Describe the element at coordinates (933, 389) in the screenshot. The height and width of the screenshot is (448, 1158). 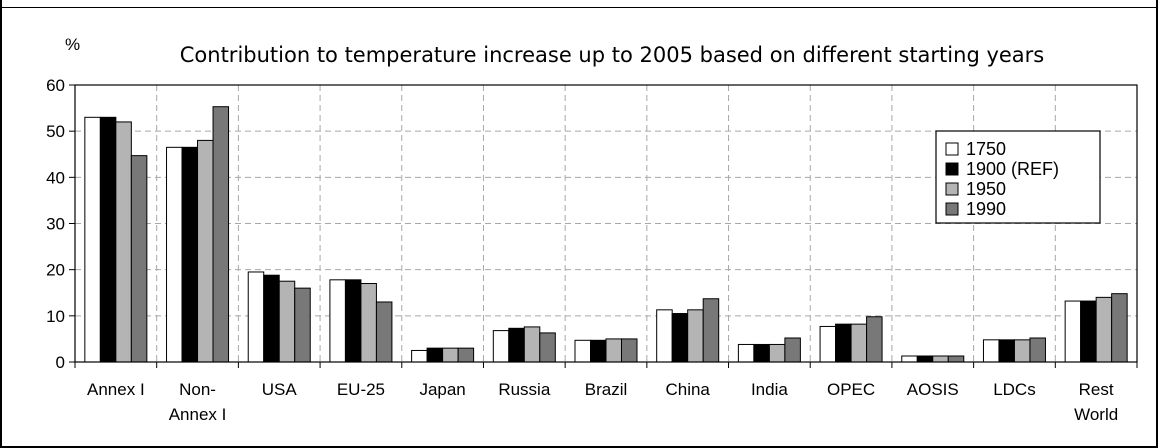
I see `x-tick-label: AOSIS` at that location.